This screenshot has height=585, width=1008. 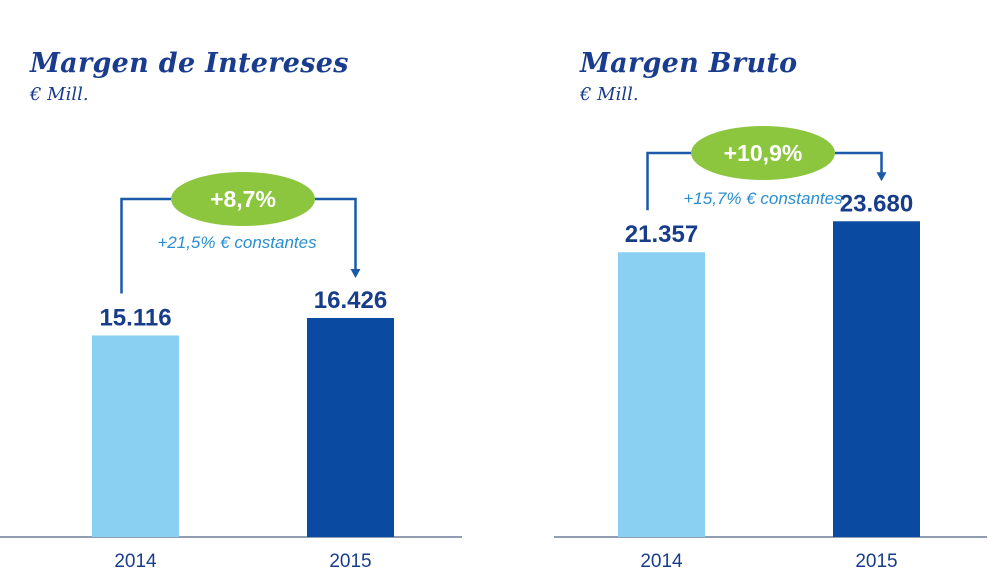 What do you see at coordinates (763, 198) in the screenshot?
I see `constant-currency-note: +15,7% € constantes` at bounding box center [763, 198].